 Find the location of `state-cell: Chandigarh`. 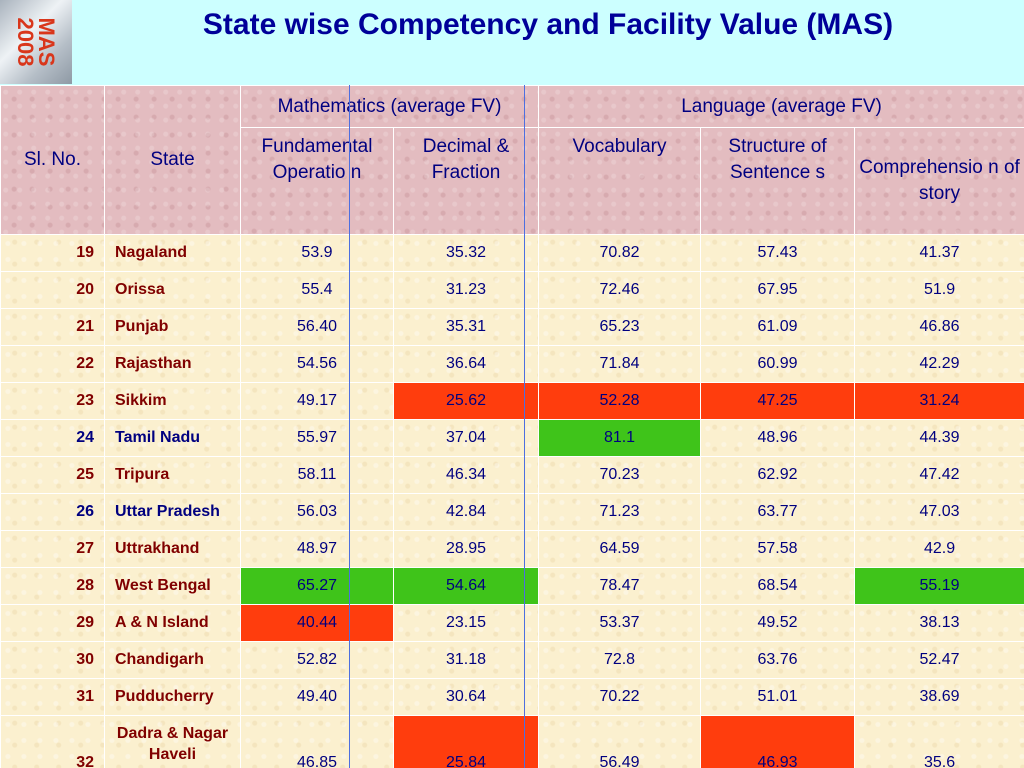

state-cell: Chandigarh is located at coordinates (172, 660).